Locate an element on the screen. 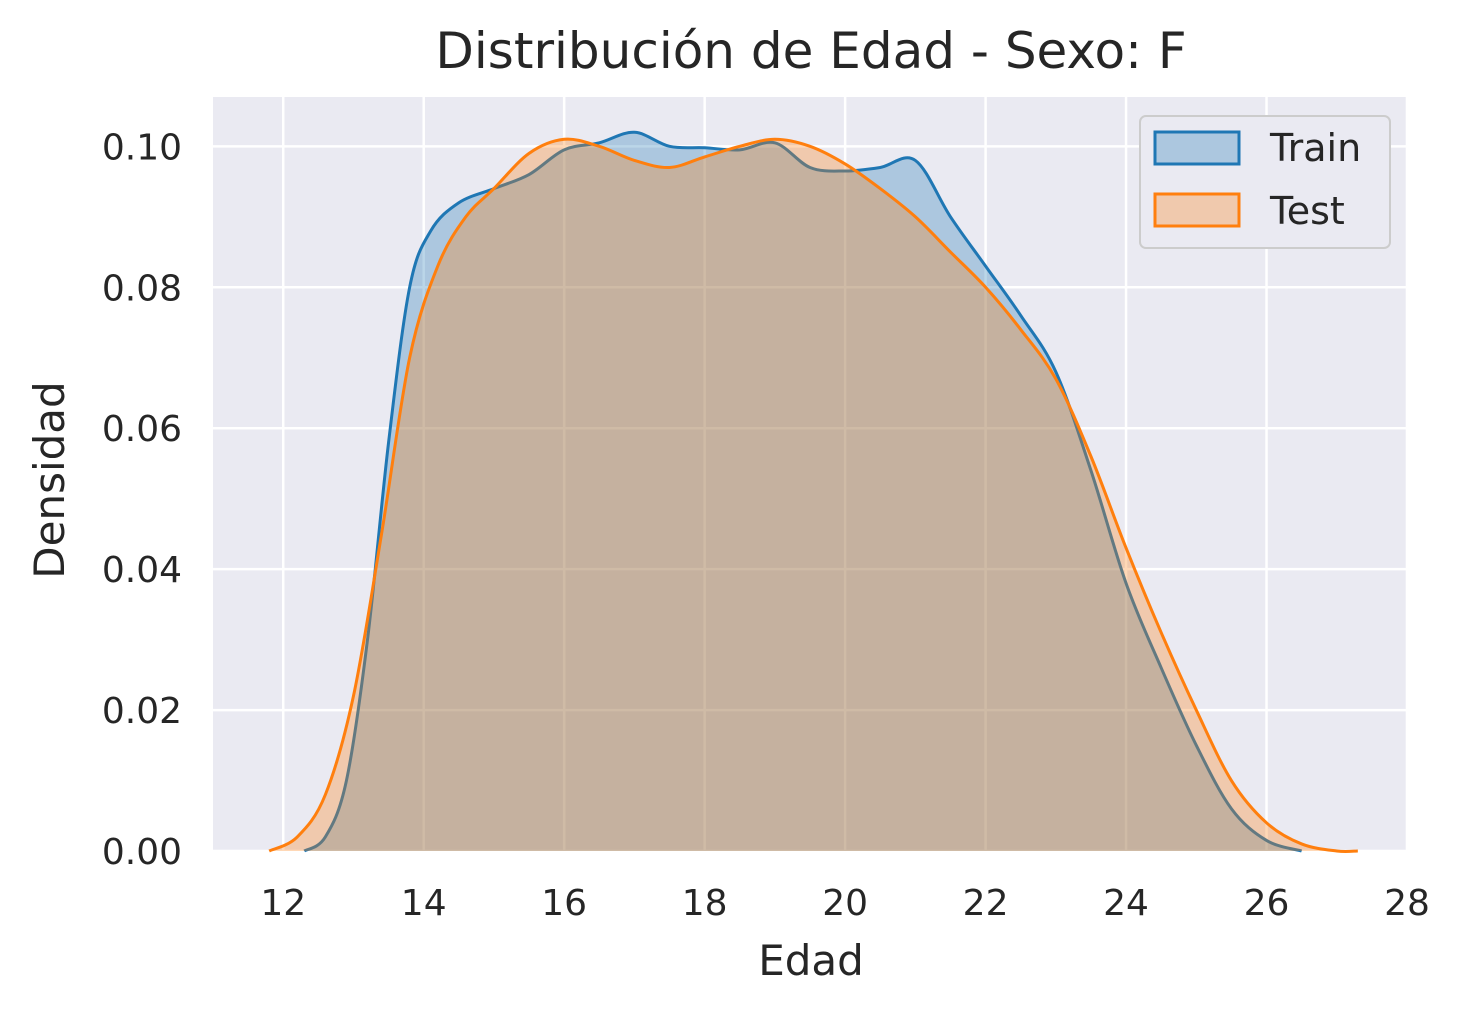  y-tick-label: 0.02 is located at coordinates (142, 711).